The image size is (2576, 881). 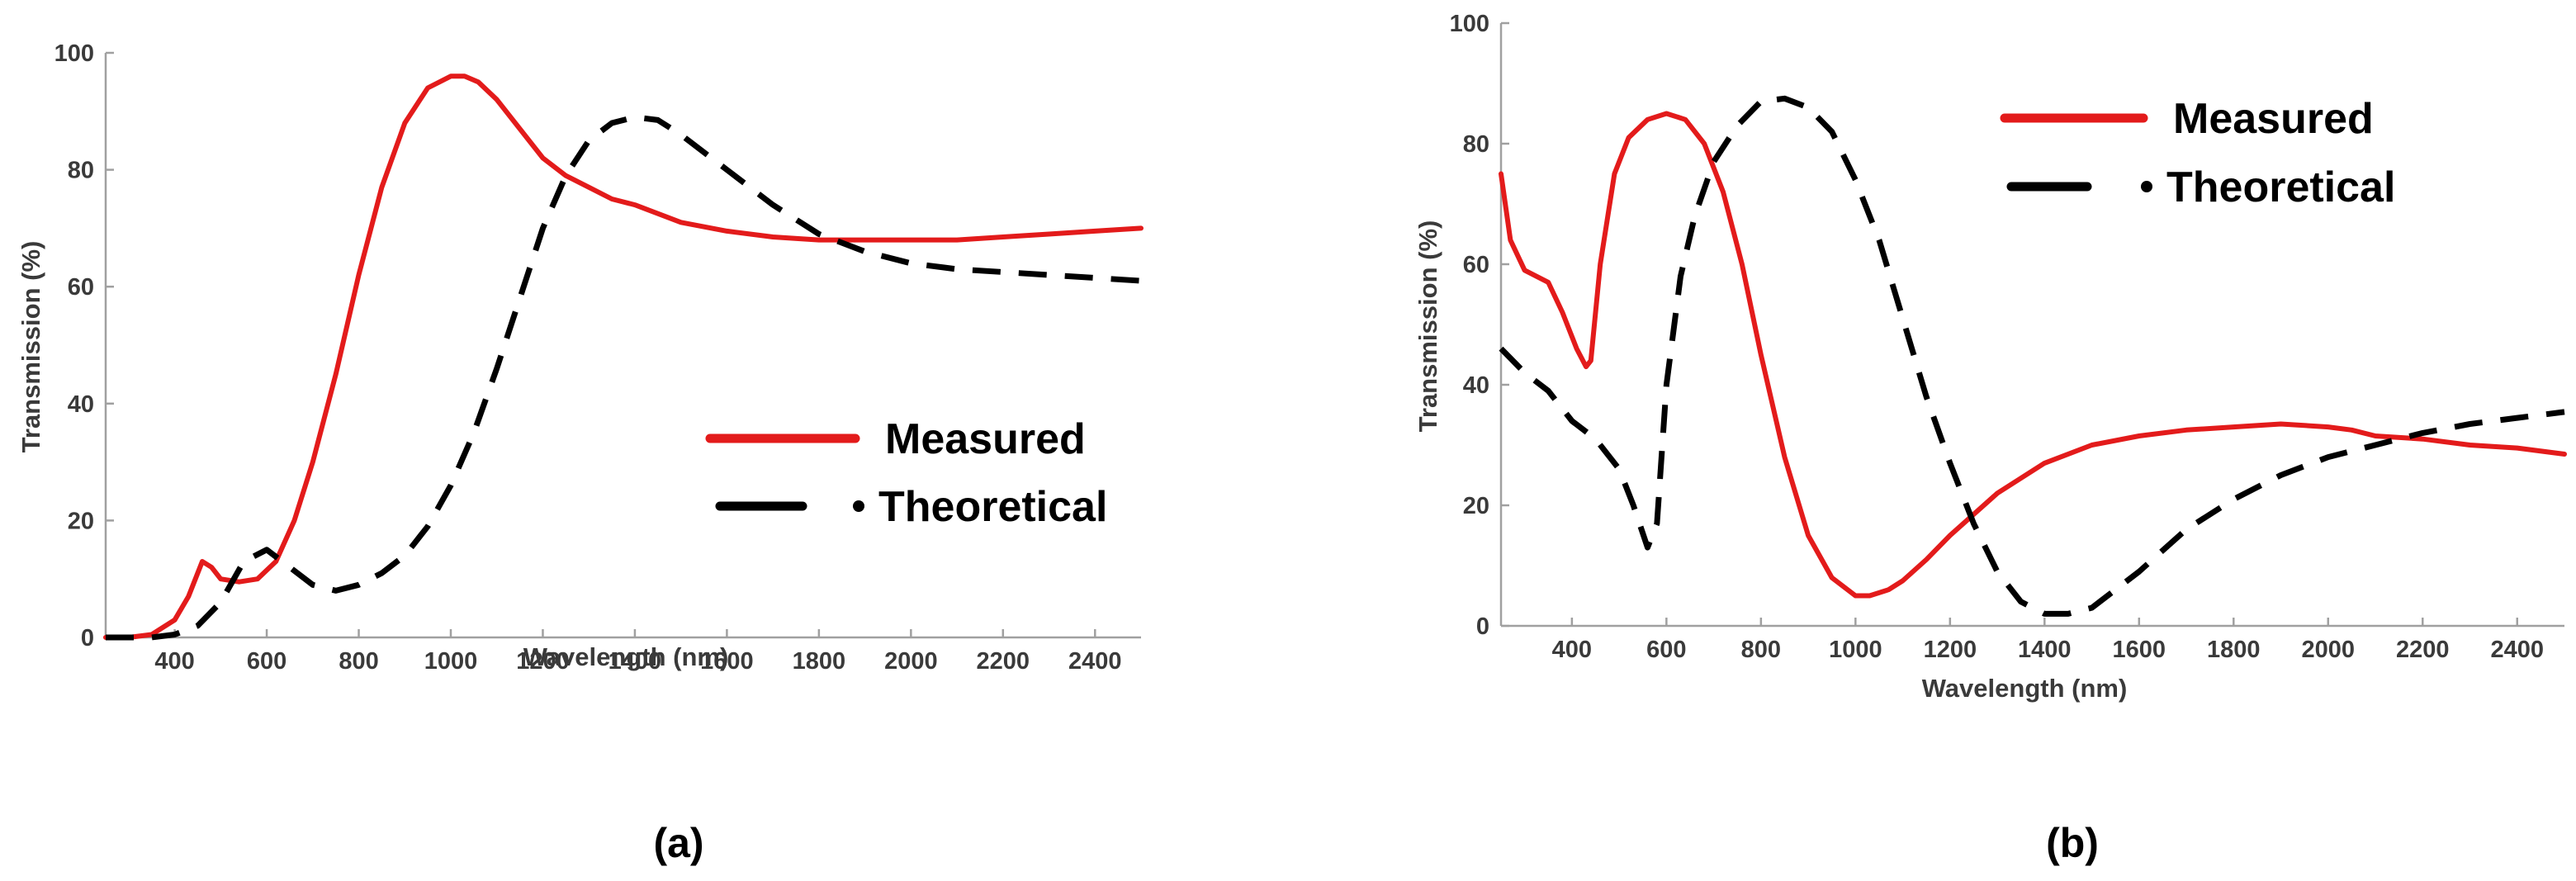 What do you see at coordinates (678, 843) in the screenshot?
I see `panel-label-a: (a)` at bounding box center [678, 843].